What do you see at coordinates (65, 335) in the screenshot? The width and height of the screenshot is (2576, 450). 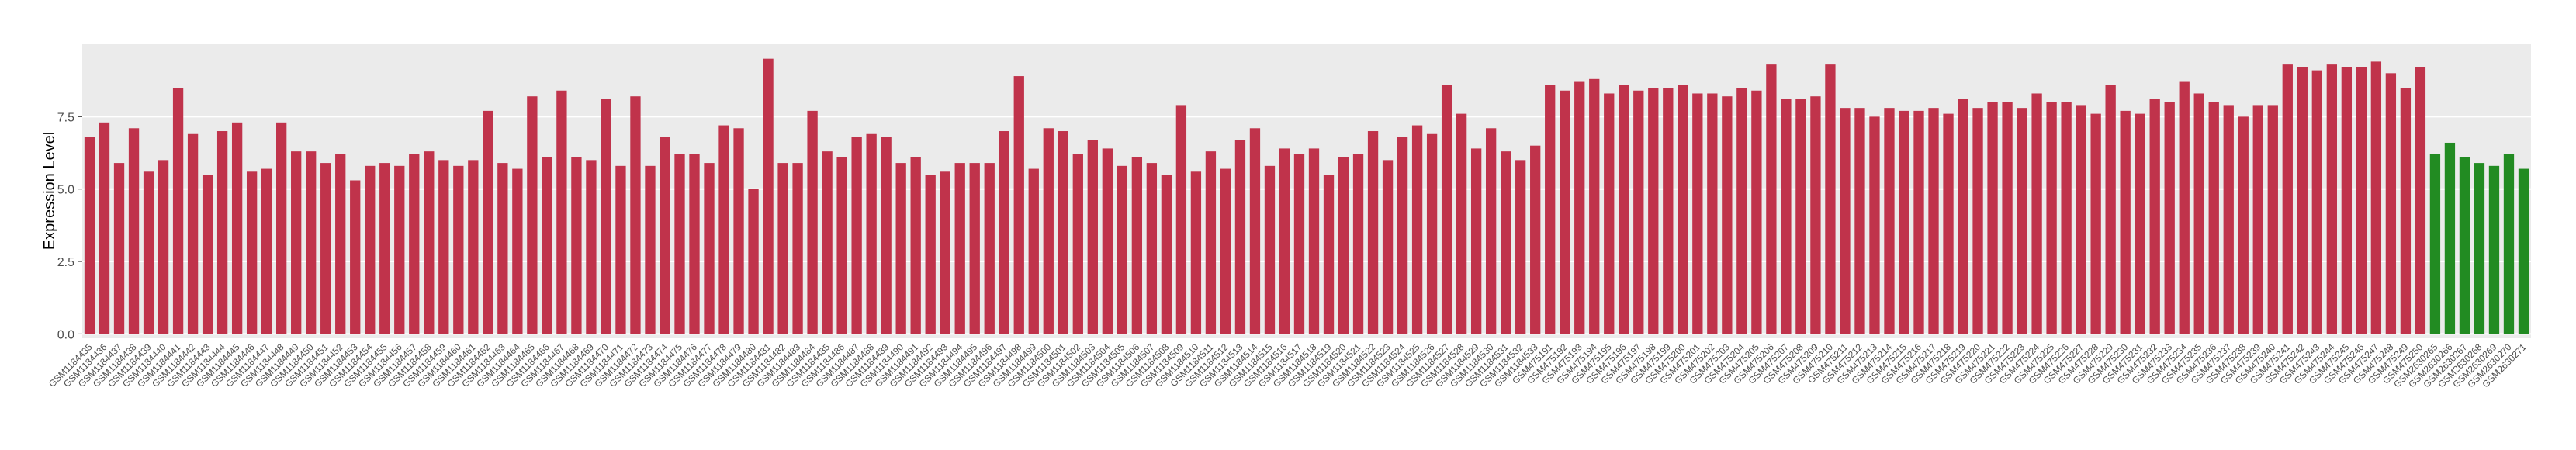 I see `y-tick-label: 0.0` at bounding box center [65, 335].